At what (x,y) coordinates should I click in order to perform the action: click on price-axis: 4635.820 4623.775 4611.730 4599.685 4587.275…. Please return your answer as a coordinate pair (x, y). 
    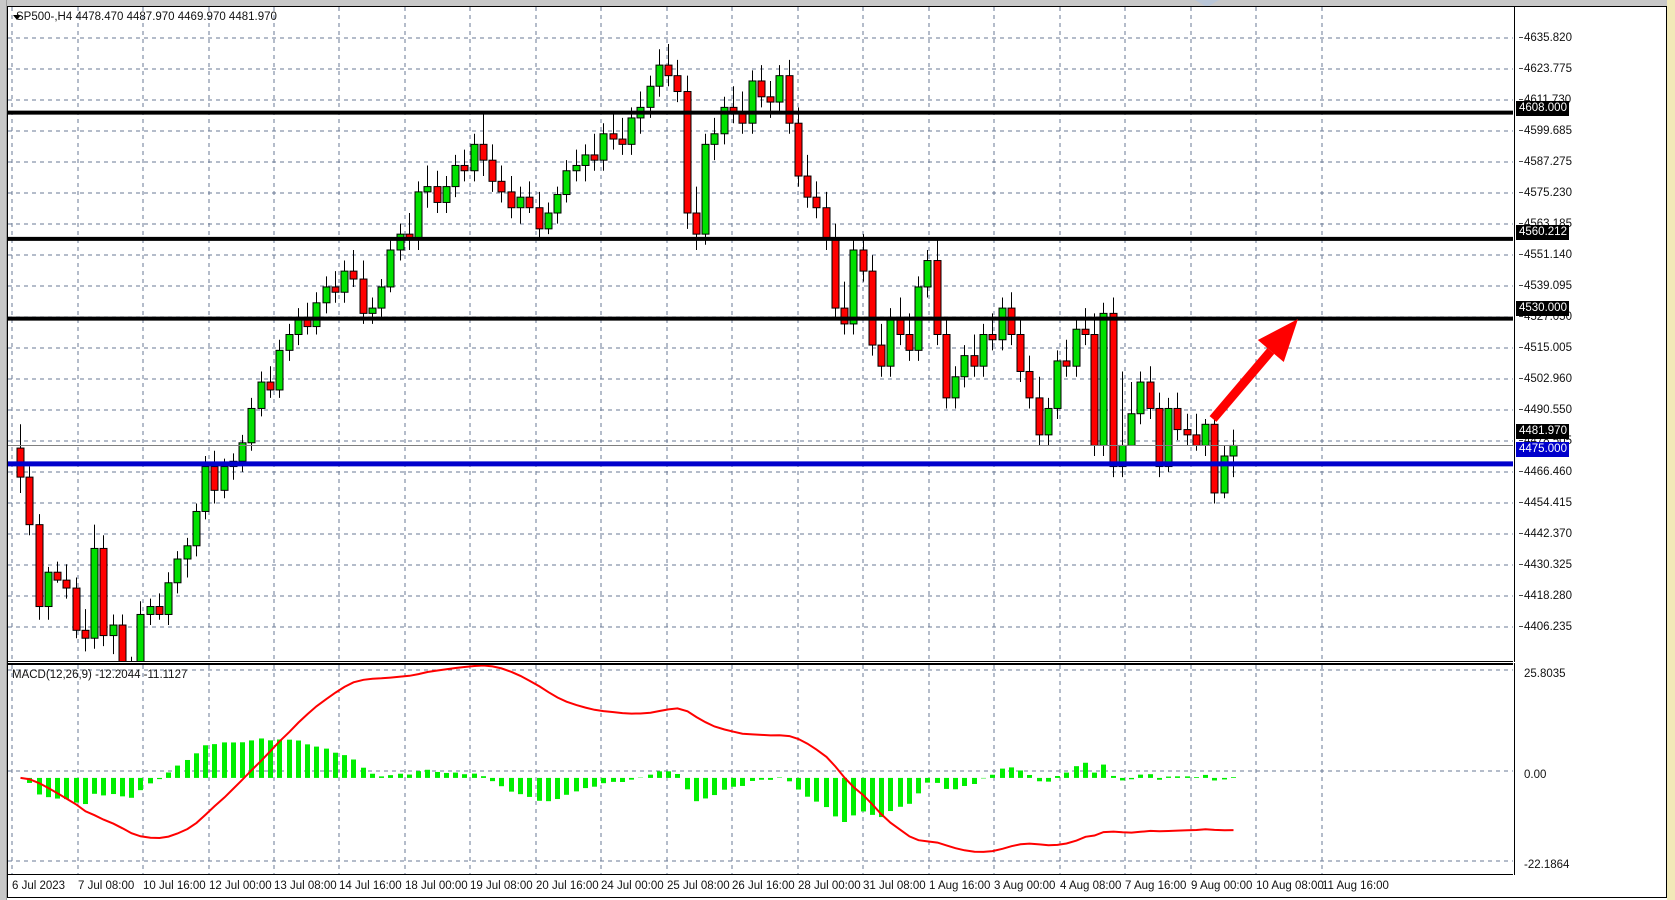
    Looking at the image, I should click on (1590, 334).